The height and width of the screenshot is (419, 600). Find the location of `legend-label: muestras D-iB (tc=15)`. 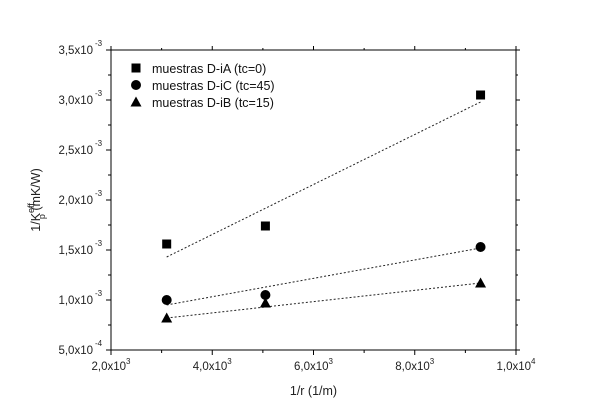

legend-label: muestras D-iB (tc=15) is located at coordinates (213, 103).